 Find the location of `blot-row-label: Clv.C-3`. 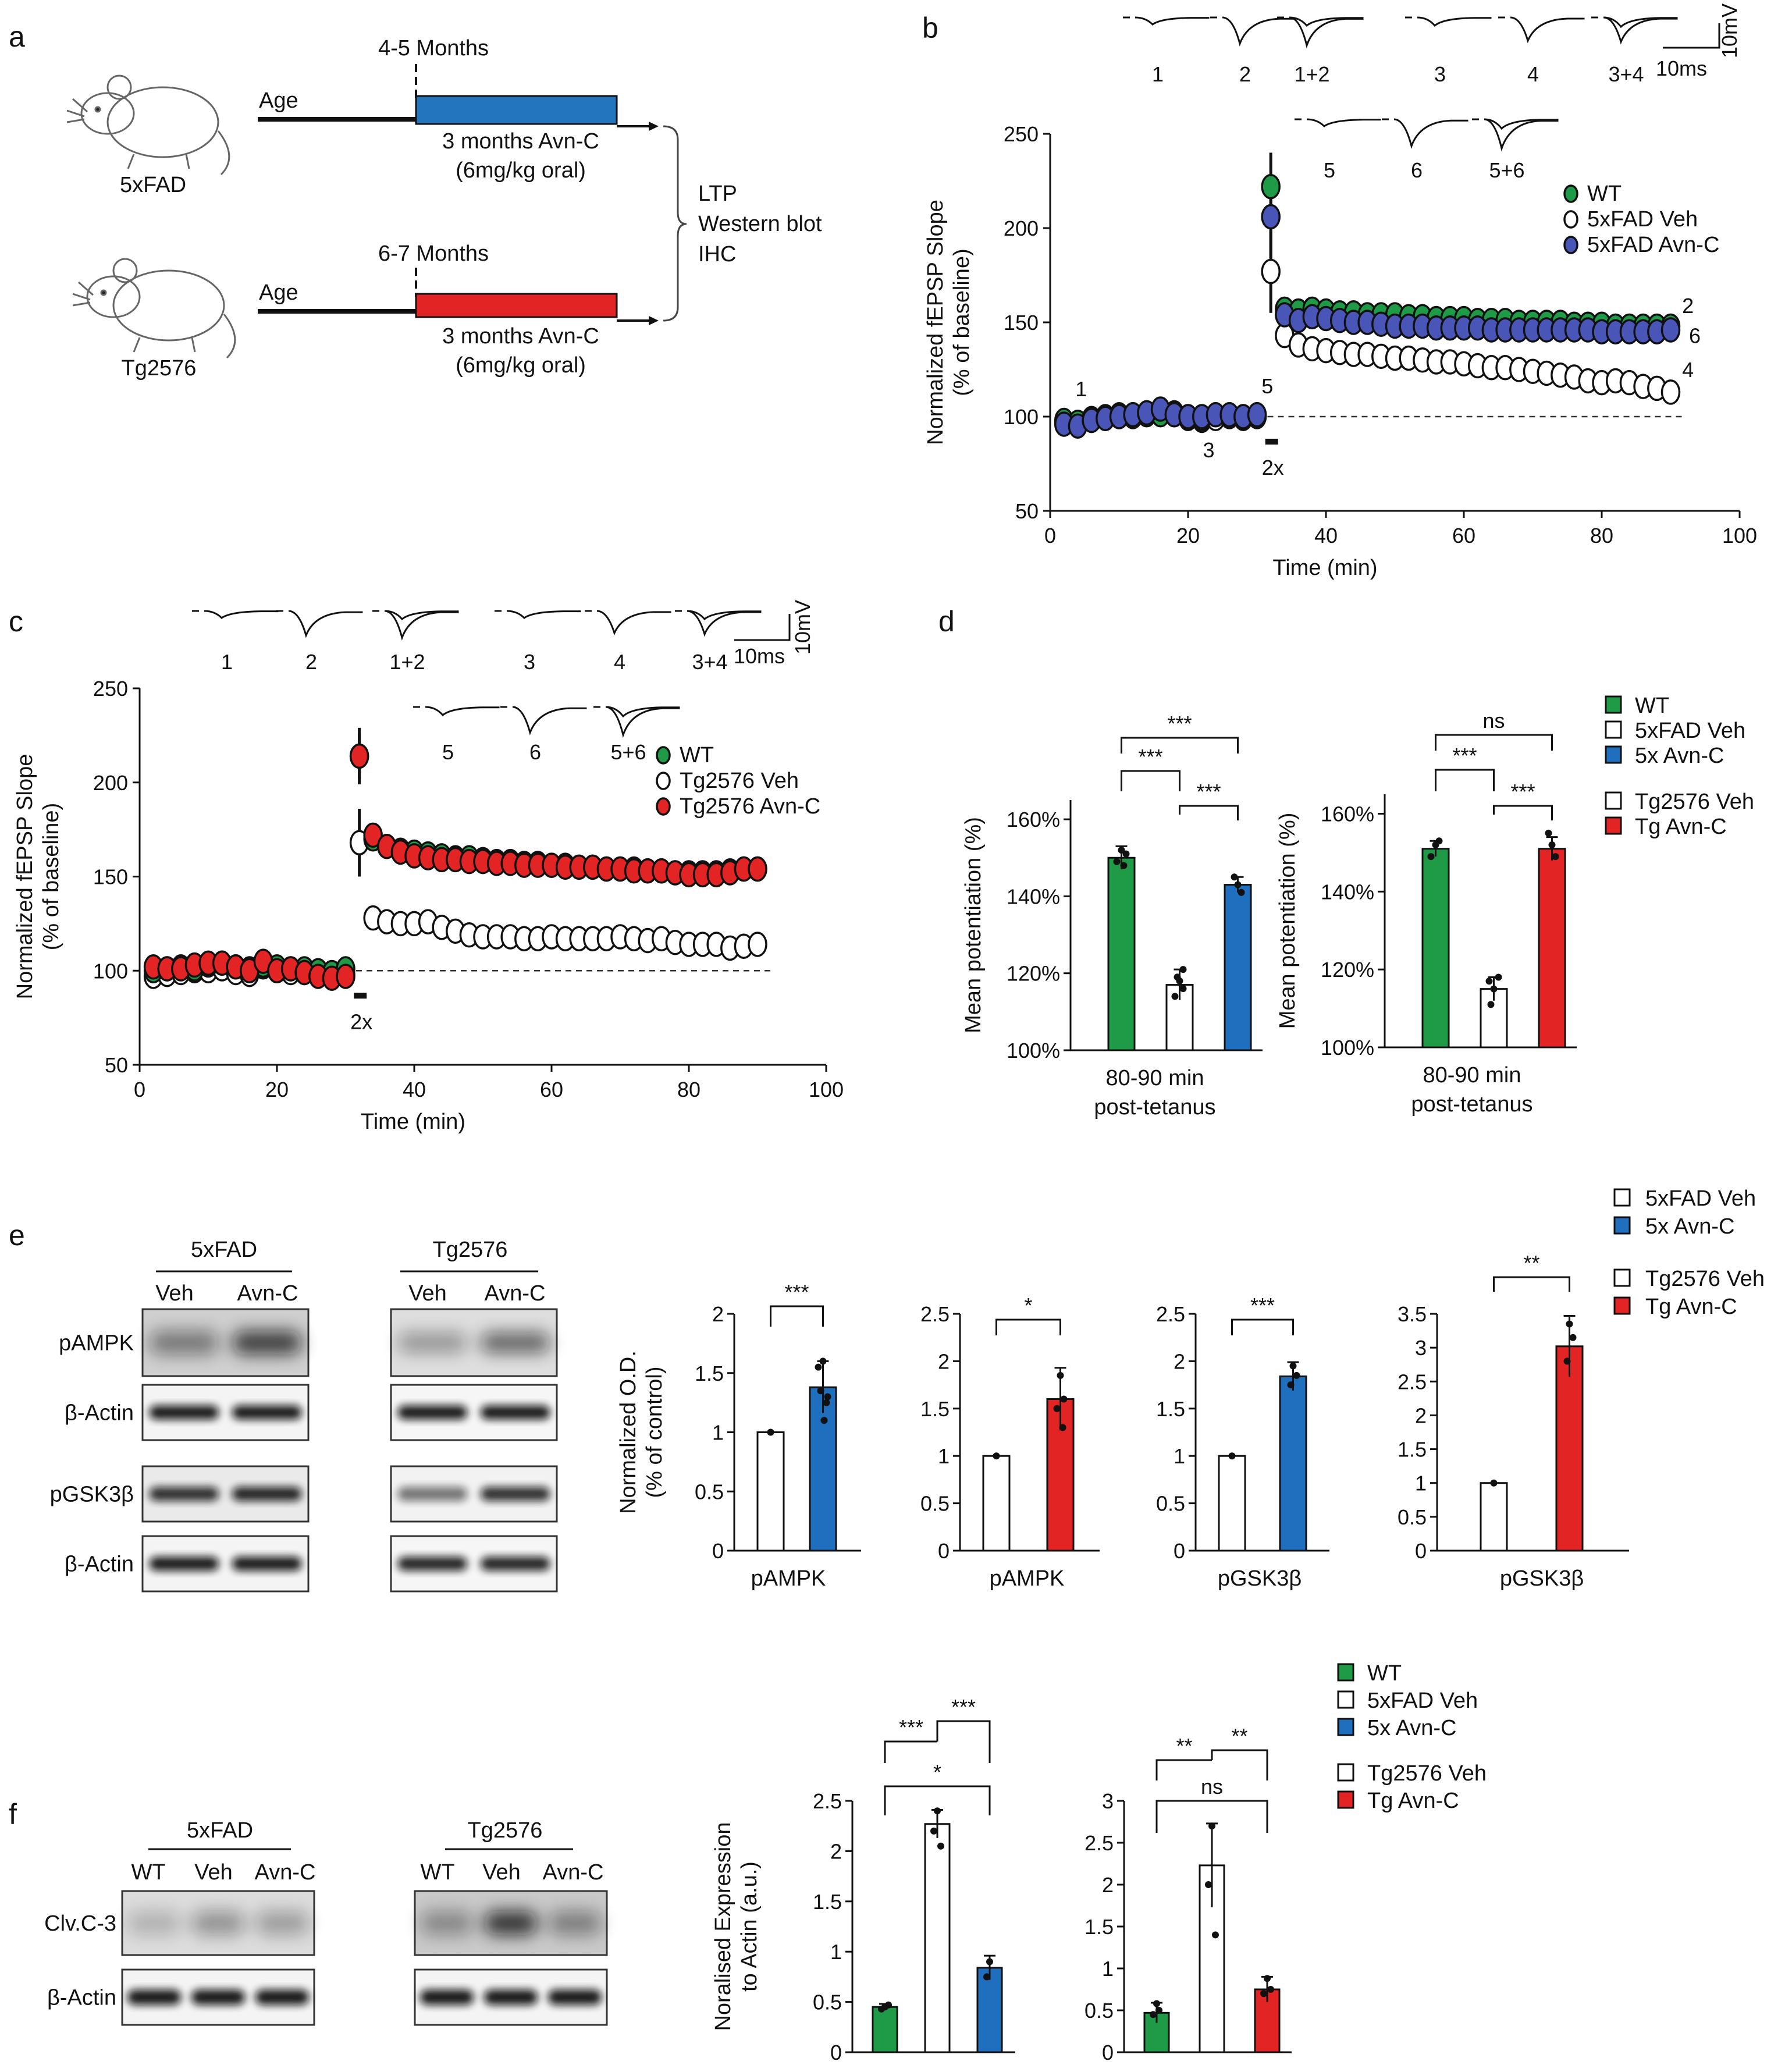

blot-row-label: Clv.C-3 is located at coordinates (80, 1923).